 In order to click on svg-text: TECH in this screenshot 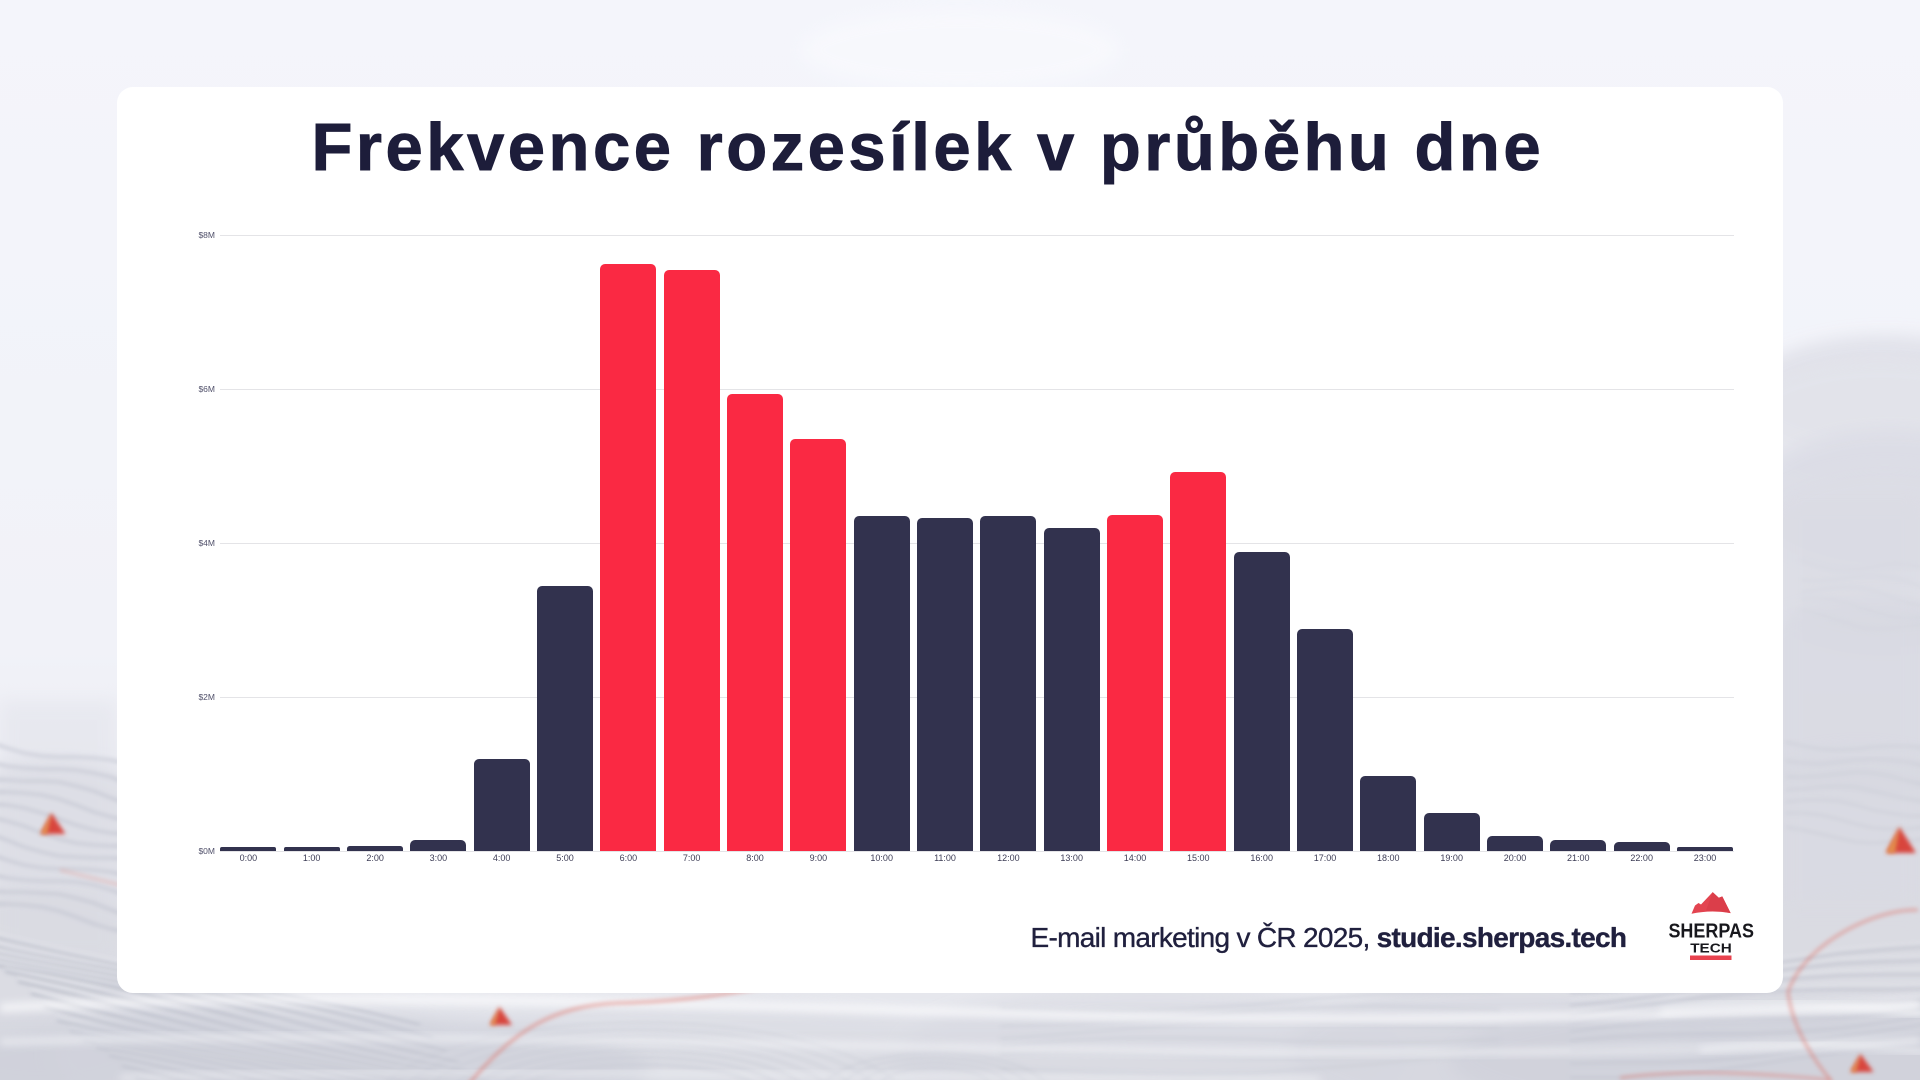, I will do `click(1711, 948)`.